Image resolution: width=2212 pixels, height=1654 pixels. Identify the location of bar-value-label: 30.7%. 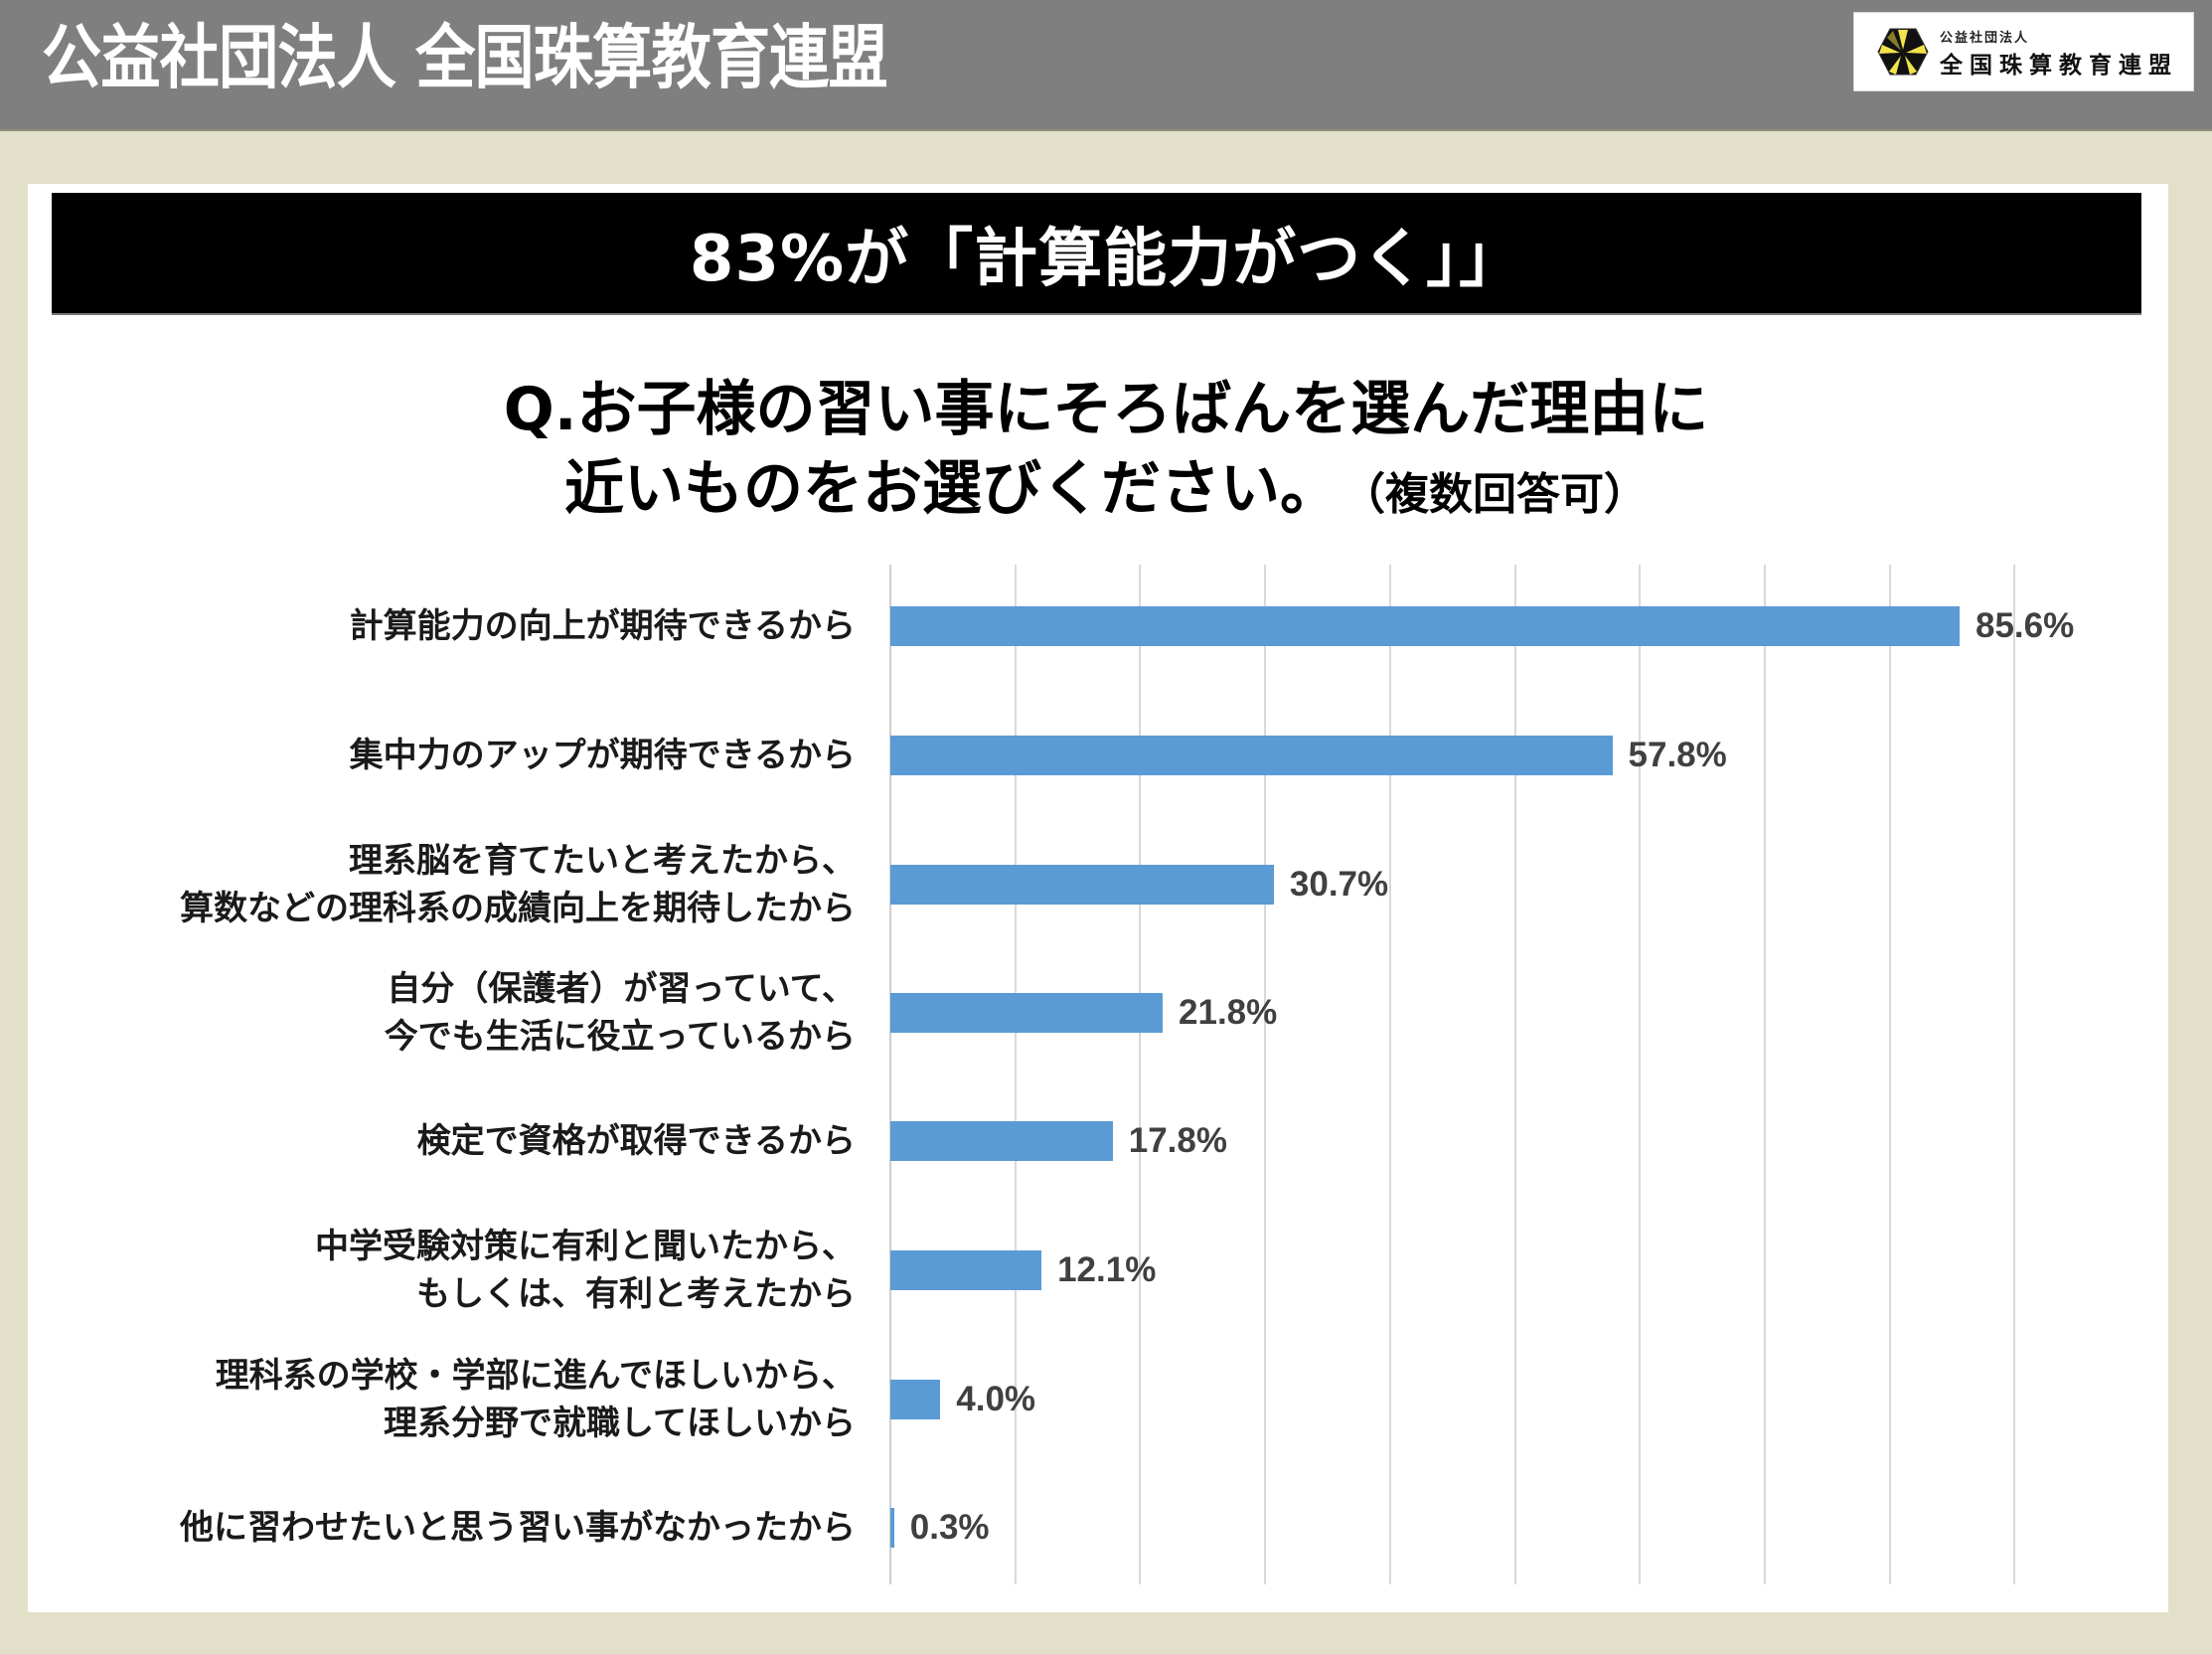
(1339, 884).